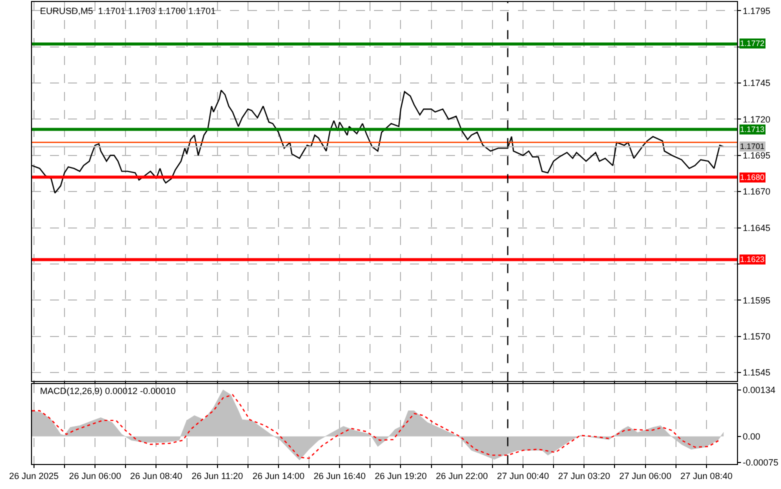  Describe the element at coordinates (95, 476) in the screenshot. I see `x-tick-label: 26 Jun 06:00` at that location.